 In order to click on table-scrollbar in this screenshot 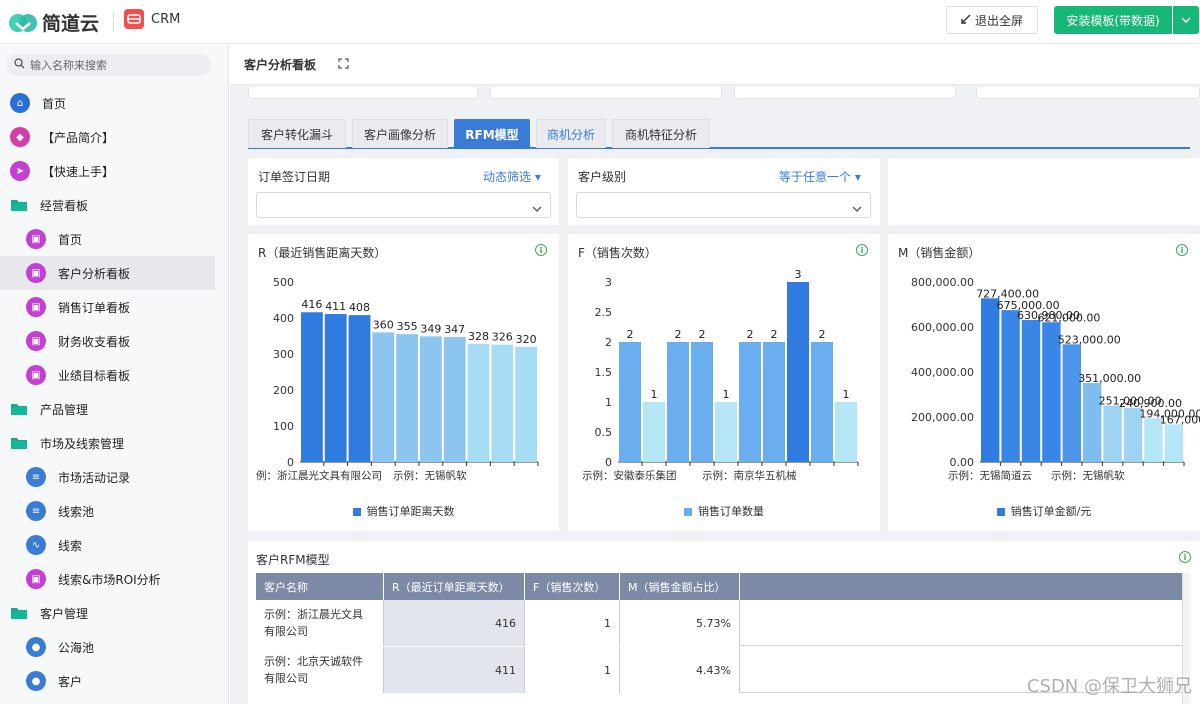, I will do `click(1186, 638)`.